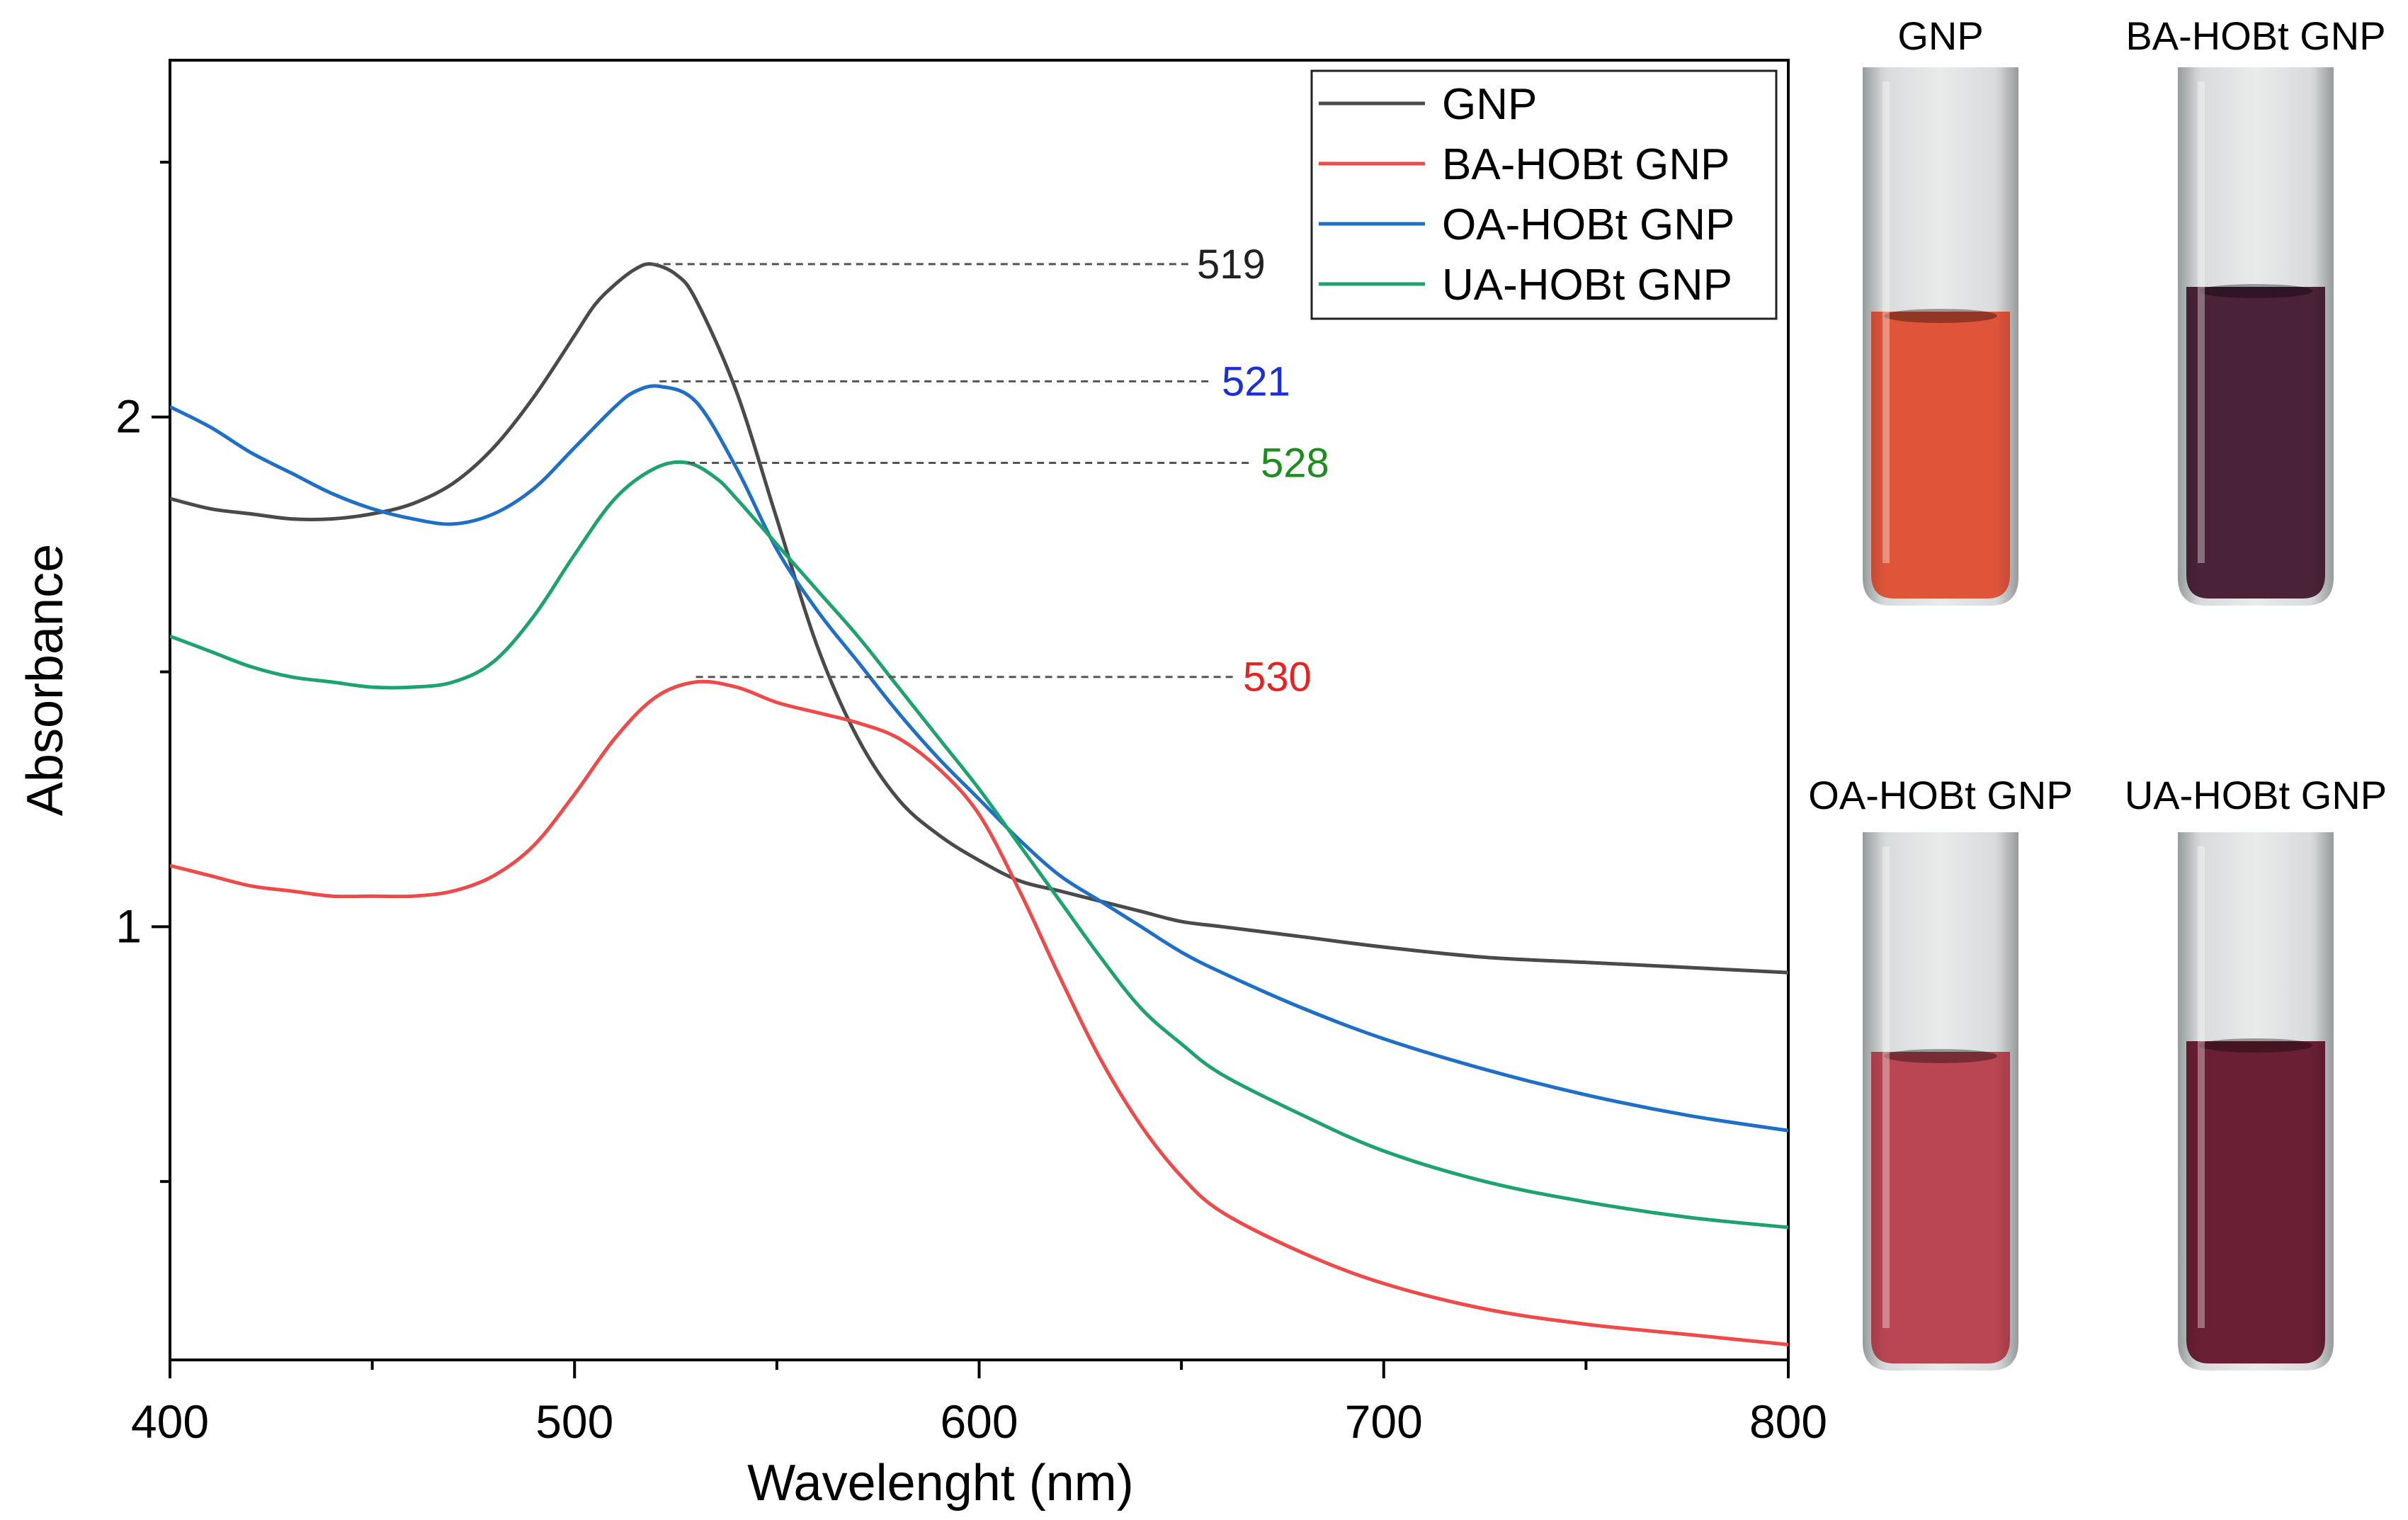 Image resolution: width=2408 pixels, height=1520 pixels. I want to click on vial-label: OA-HOBt GNP, so click(1940, 795).